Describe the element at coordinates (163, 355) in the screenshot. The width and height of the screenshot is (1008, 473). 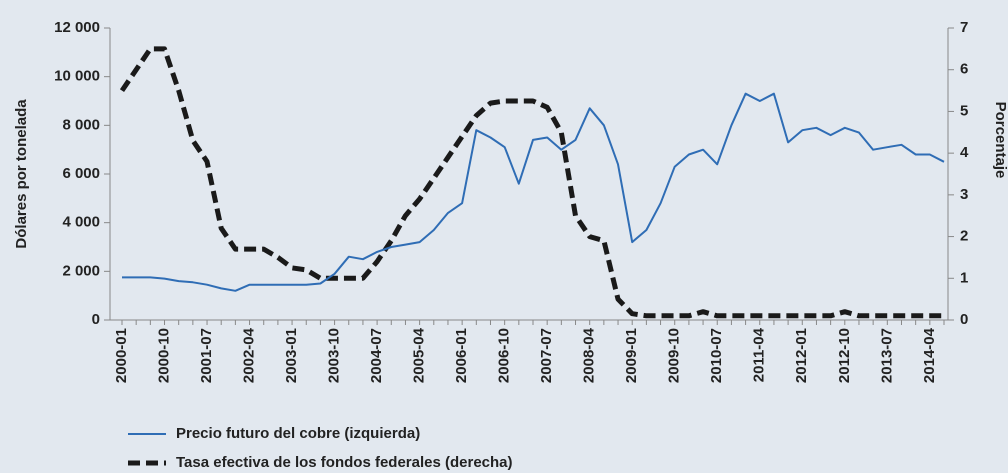
I see `x-tick-label: 2000-10` at that location.